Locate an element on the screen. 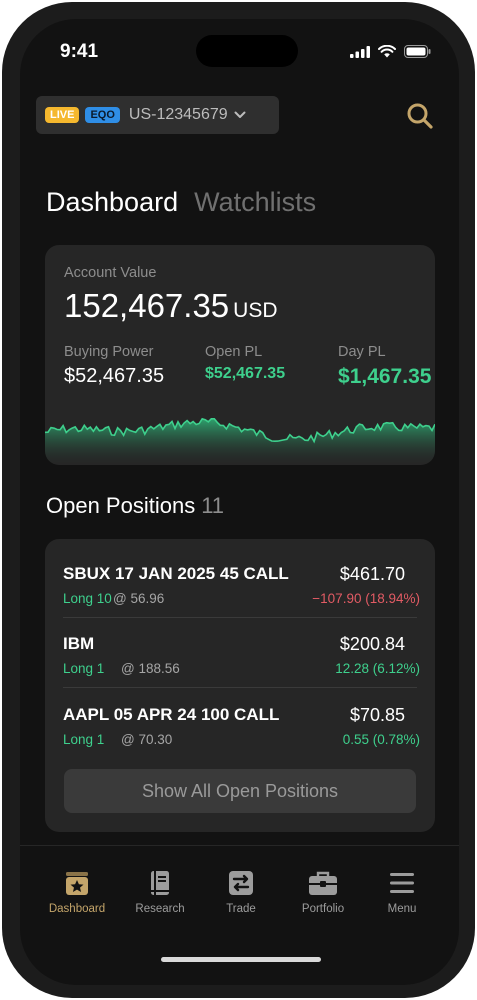 Image resolution: width=477 pixels, height=1000 pixels. home-indicator is located at coordinates (241, 959).